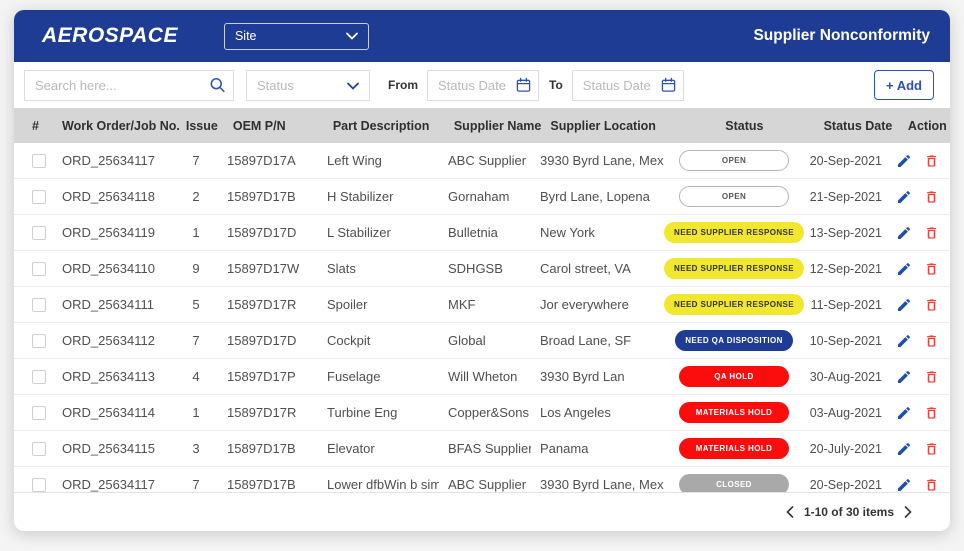 The image size is (964, 551). What do you see at coordinates (845, 196) in the screenshot?
I see `status-date-cell: 21-Sep-2021` at bounding box center [845, 196].